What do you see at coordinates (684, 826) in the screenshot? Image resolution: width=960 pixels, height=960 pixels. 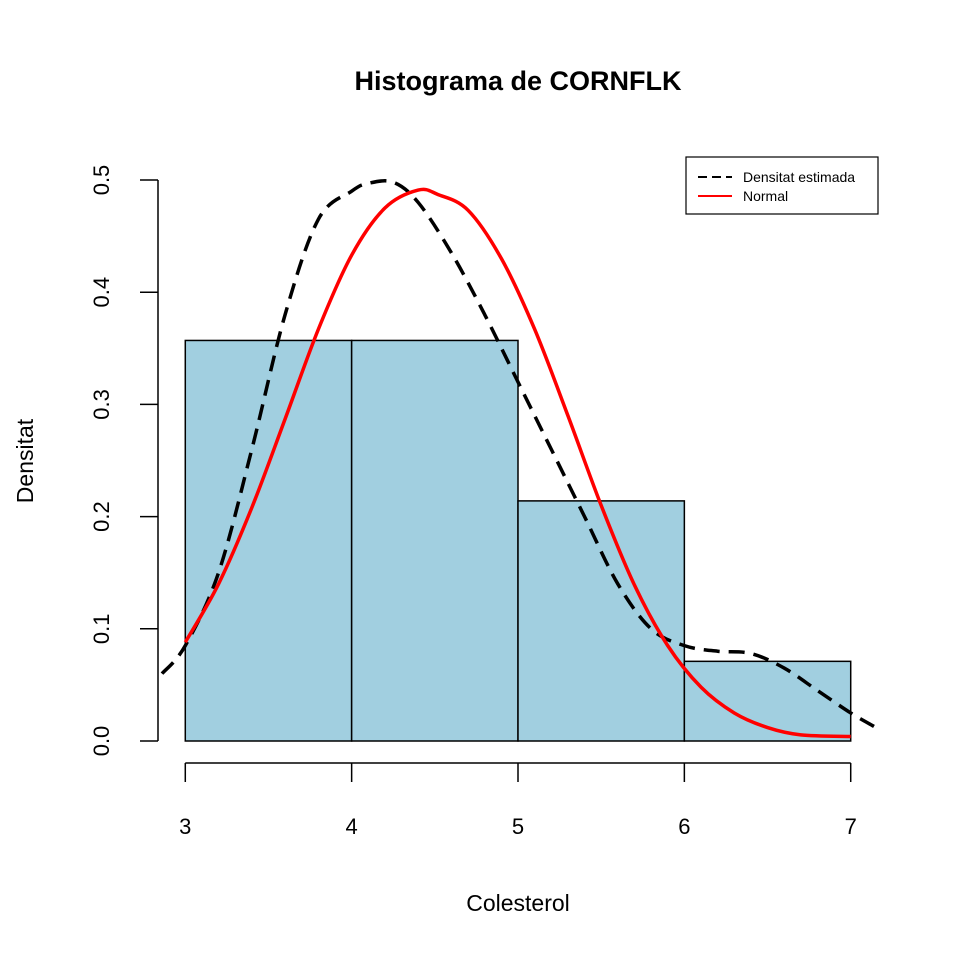 I see `x-tick-label-3: 6` at bounding box center [684, 826].